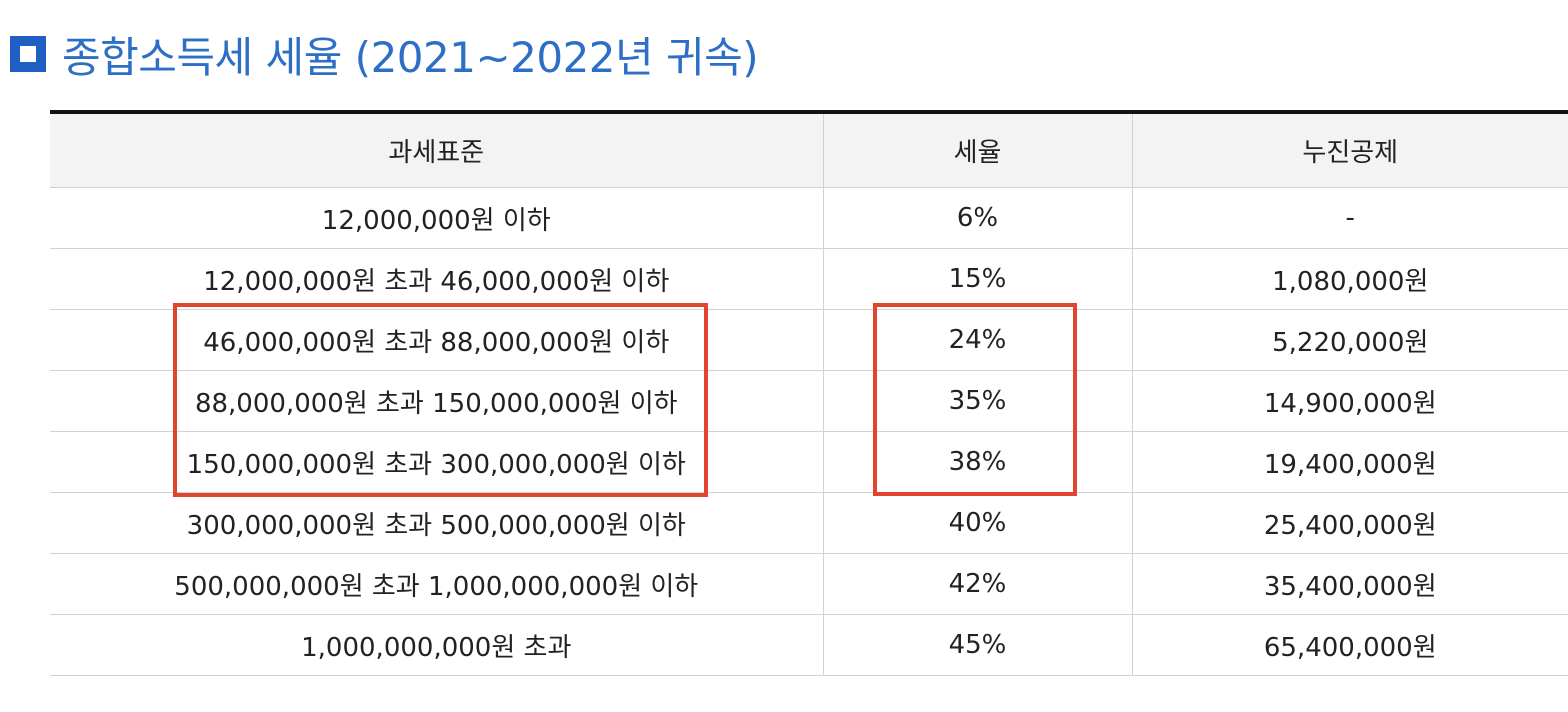 Image resolution: width=1568 pixels, height=712 pixels. Describe the element at coordinates (410, 57) in the screenshot. I see `page-title: 종합소득세 세율 (2021~2022년 귀속)` at that location.